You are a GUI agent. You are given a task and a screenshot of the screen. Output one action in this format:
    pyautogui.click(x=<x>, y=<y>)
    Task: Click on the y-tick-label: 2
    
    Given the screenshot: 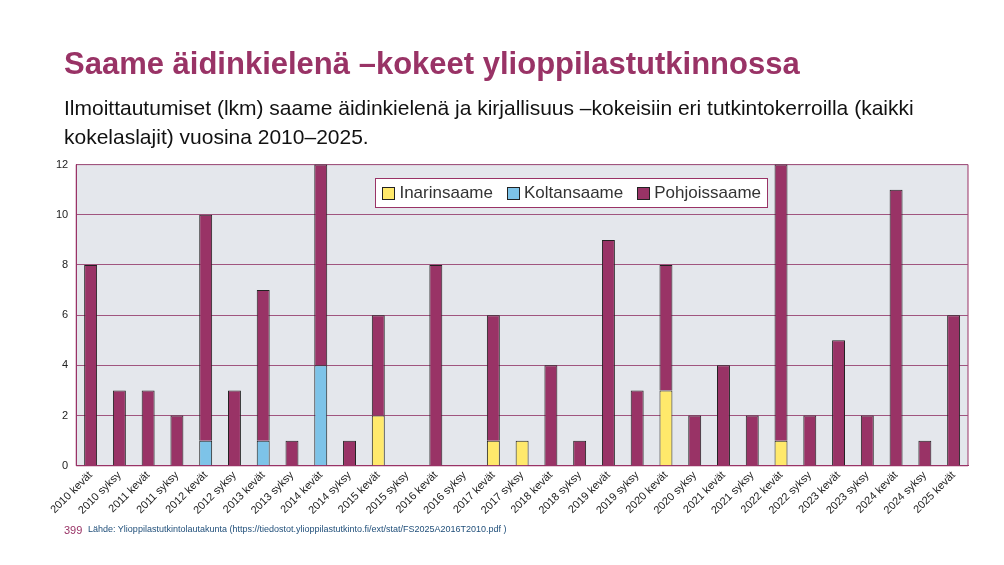 What is the action you would take?
    pyautogui.click(x=65, y=414)
    